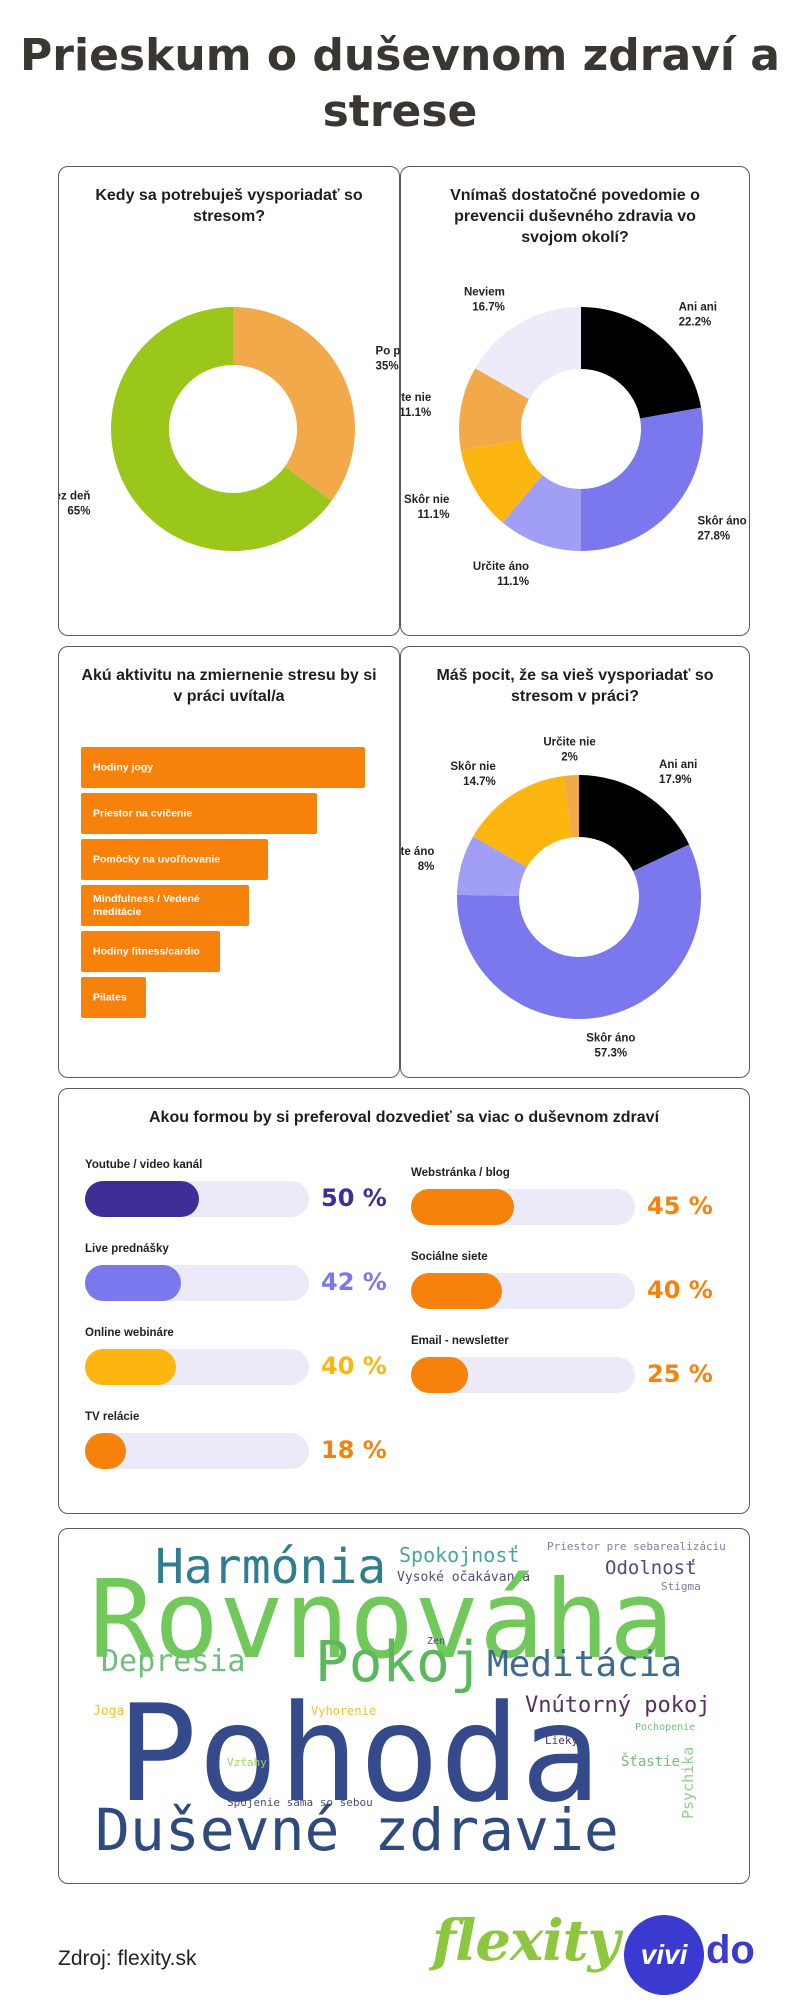 The image size is (800, 2000). What do you see at coordinates (651, 1762) in the screenshot?
I see `word-stastie: Šťastie` at bounding box center [651, 1762].